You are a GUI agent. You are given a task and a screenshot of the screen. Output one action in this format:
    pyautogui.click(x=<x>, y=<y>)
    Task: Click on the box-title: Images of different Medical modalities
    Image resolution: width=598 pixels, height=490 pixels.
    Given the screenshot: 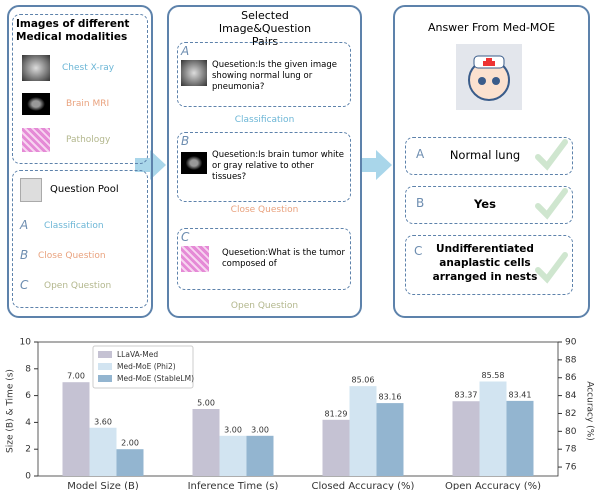 What is the action you would take?
    pyautogui.click(x=73, y=30)
    